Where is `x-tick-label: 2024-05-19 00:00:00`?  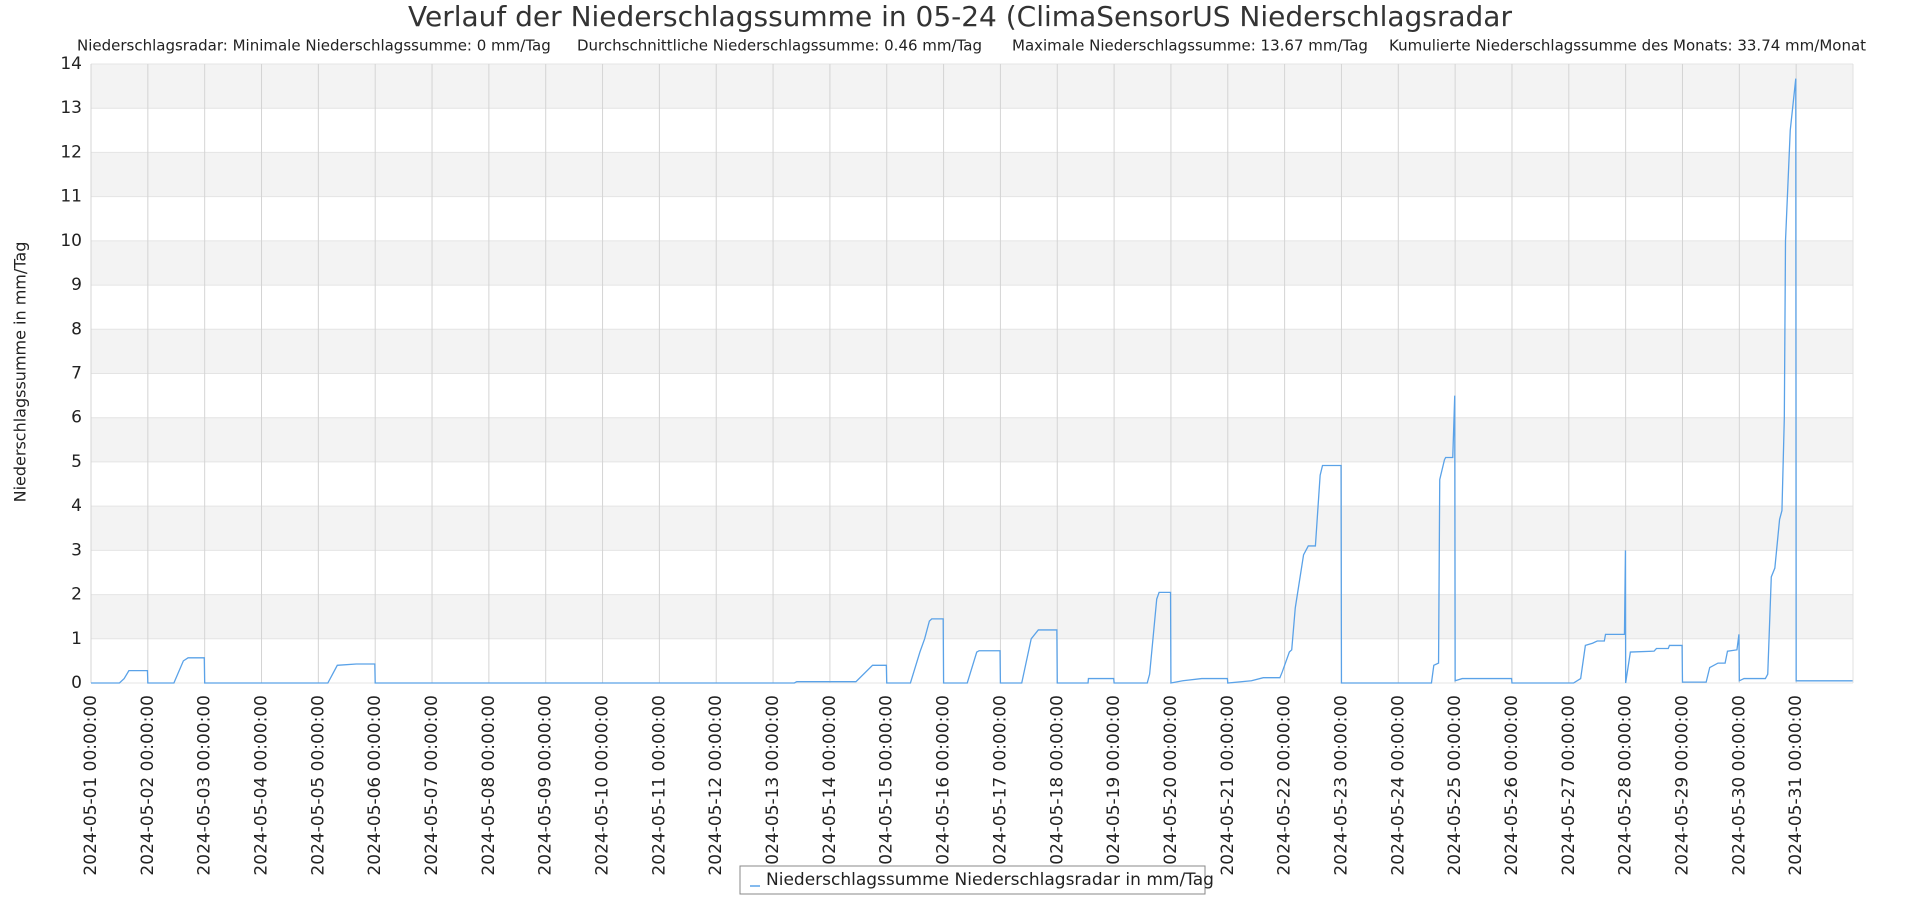 x-tick-label: 2024-05-19 00:00:00 is located at coordinates (1114, 785).